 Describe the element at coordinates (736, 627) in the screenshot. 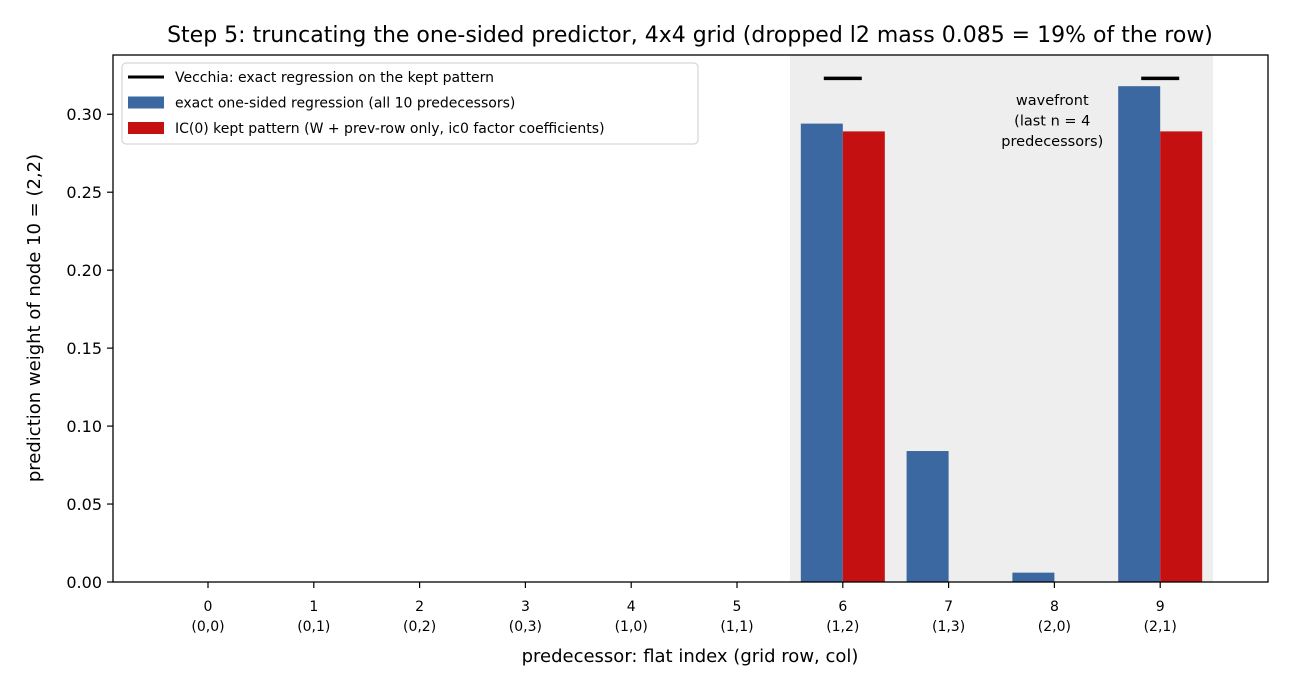

I see `x-tick-sublabel: (1,1)` at that location.